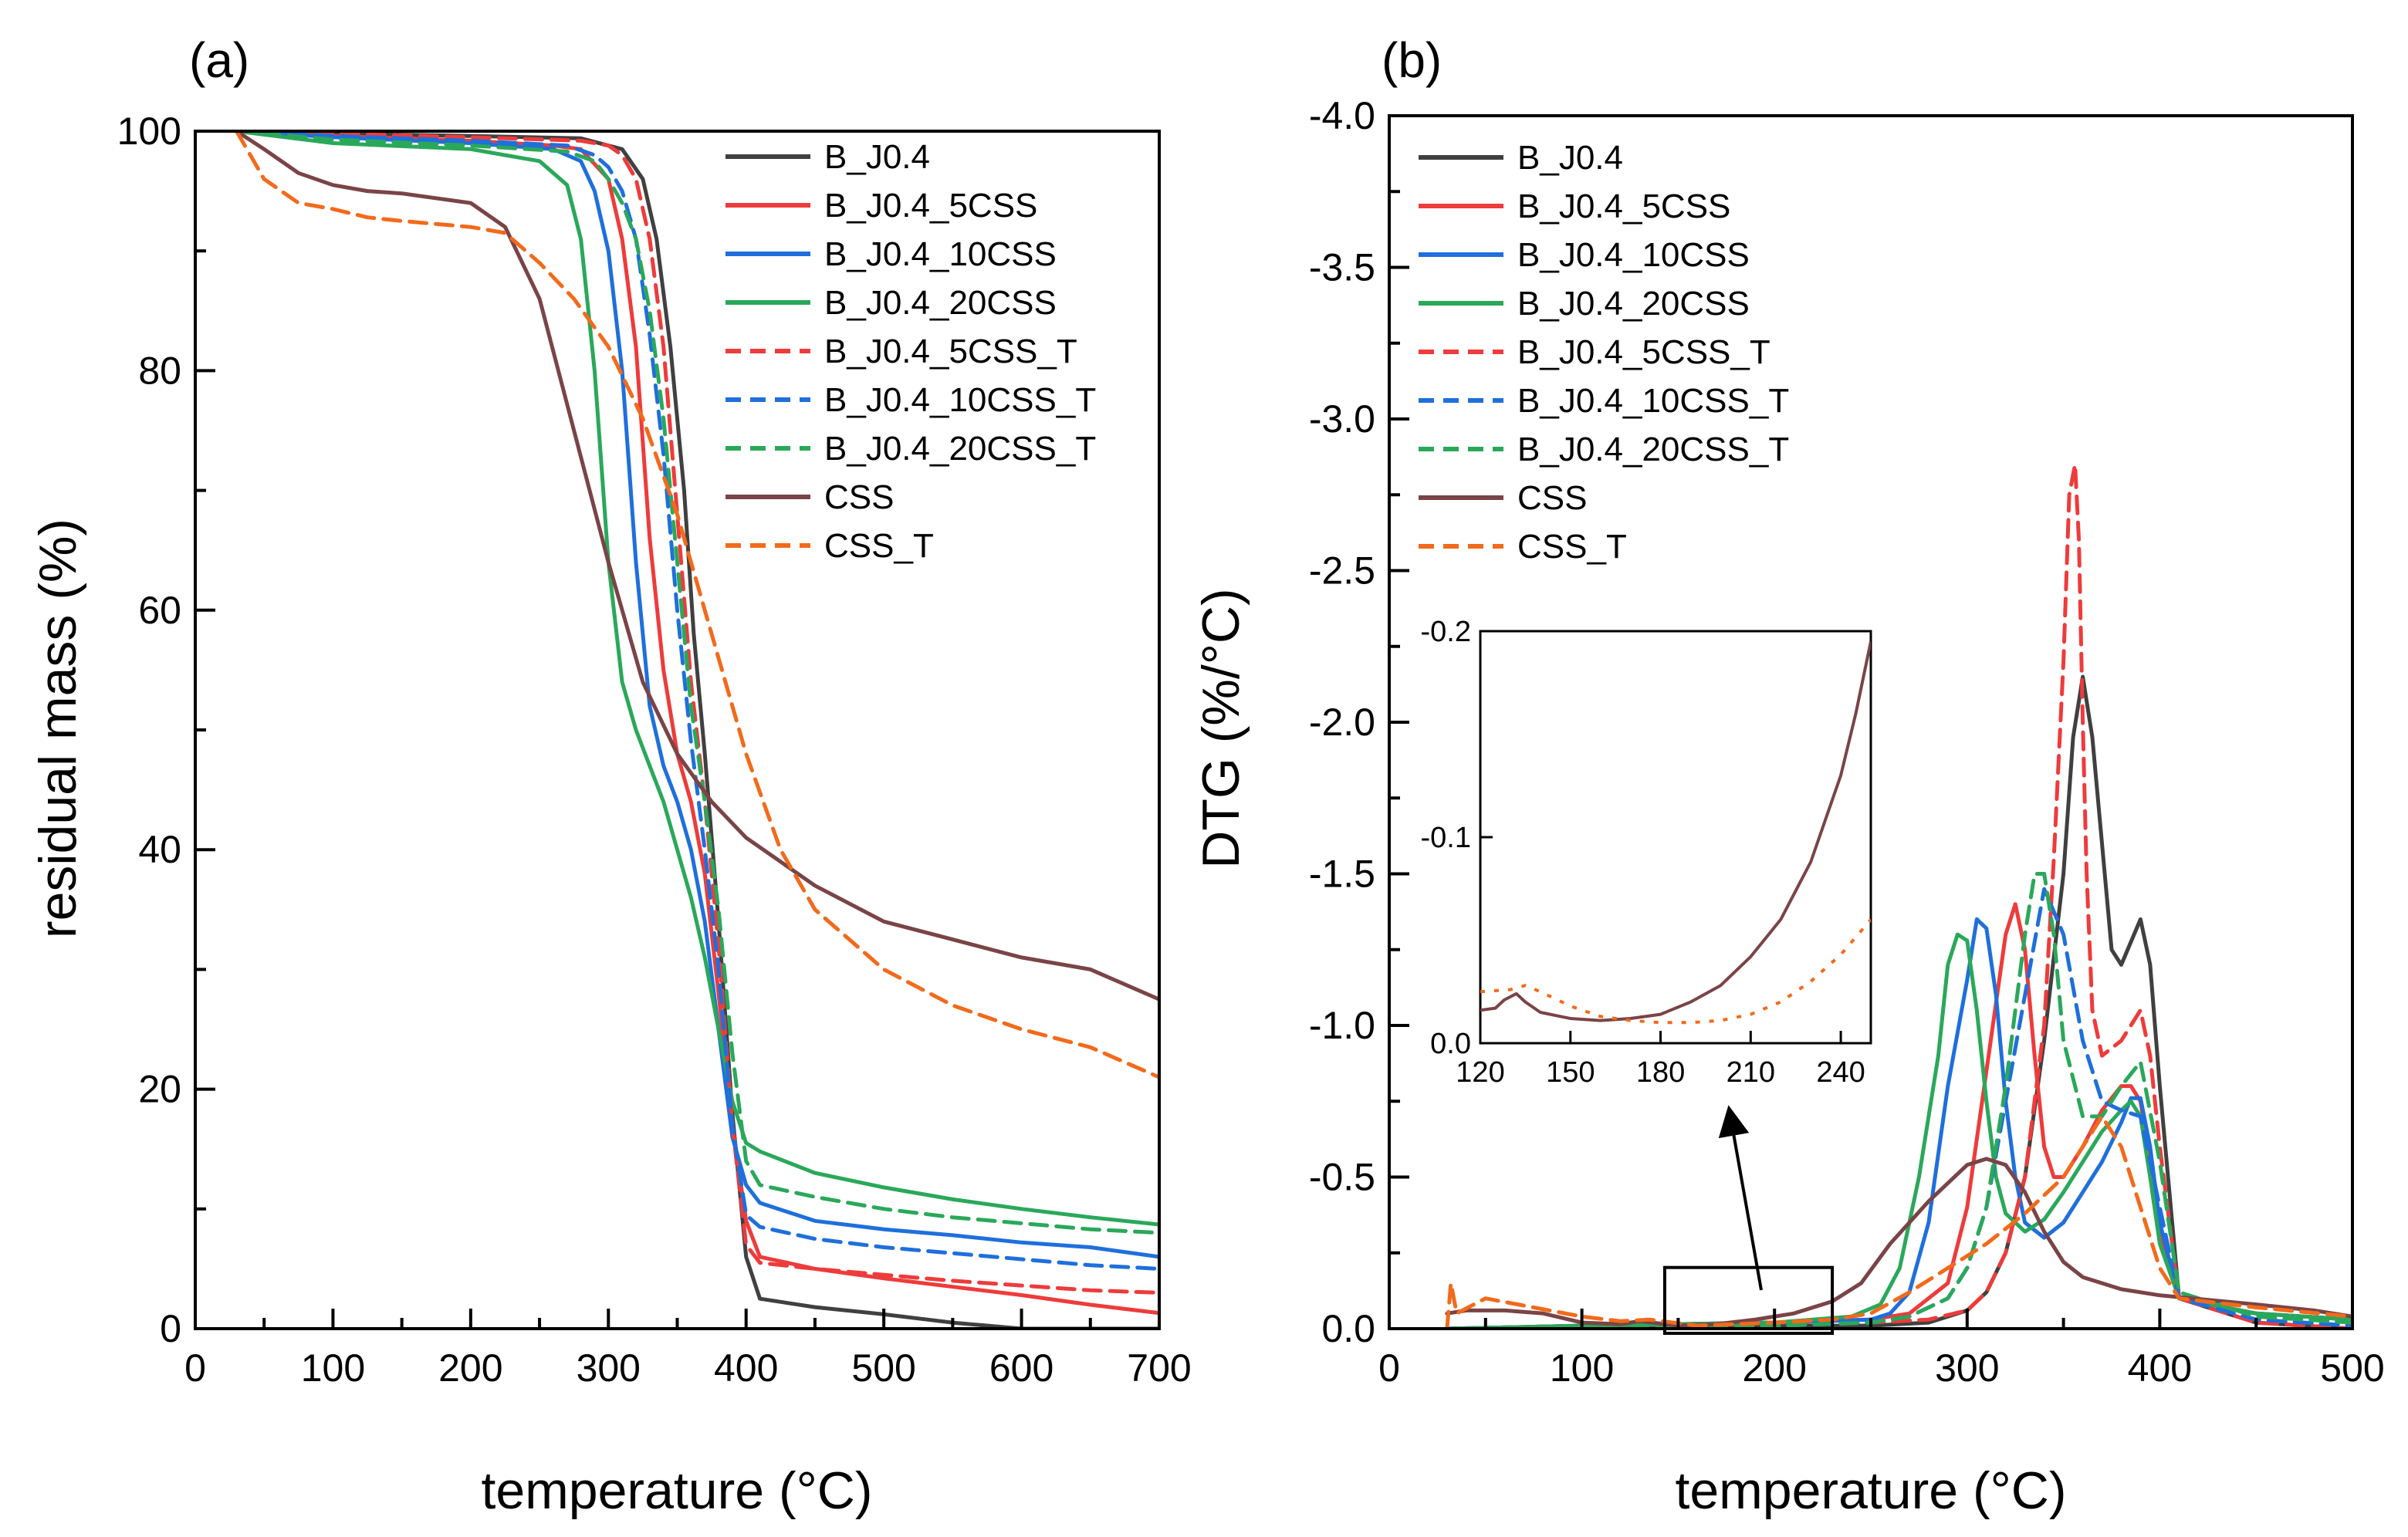 The image size is (2408, 1537). I want to click on inset-y-tick-label: -0.2, so click(1446, 632).